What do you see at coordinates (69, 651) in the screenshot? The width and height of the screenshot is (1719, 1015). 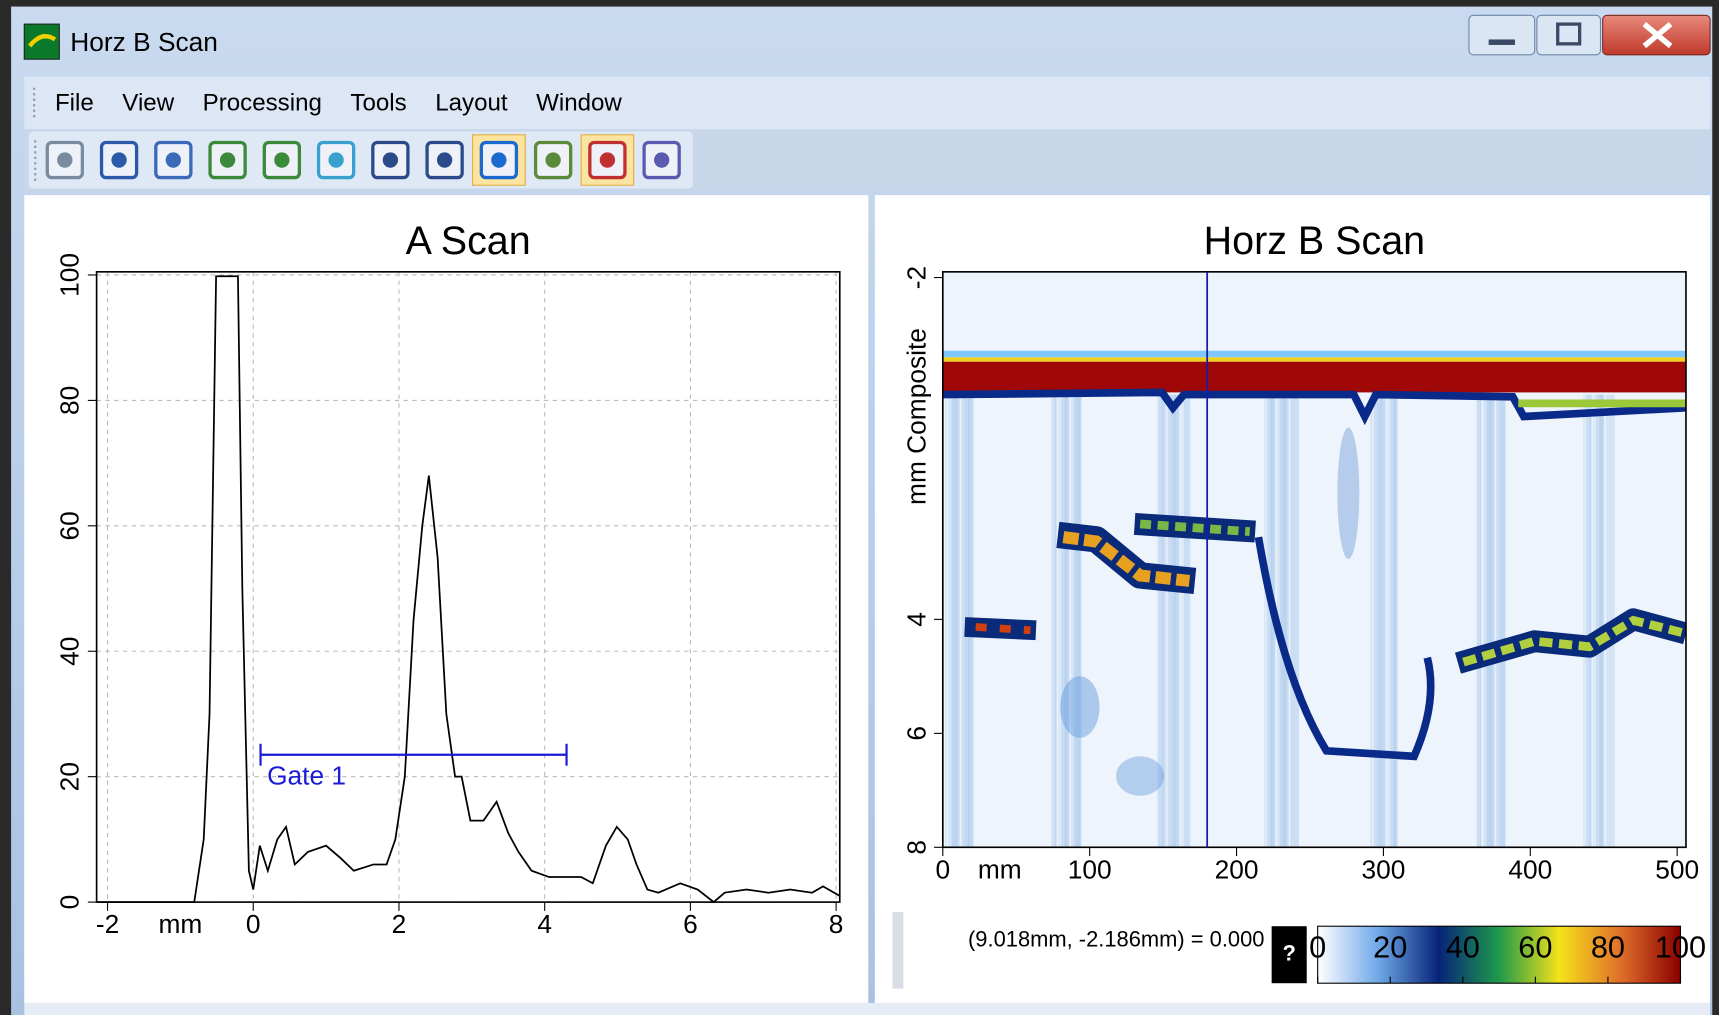 I see `y-tick-label: 40` at bounding box center [69, 651].